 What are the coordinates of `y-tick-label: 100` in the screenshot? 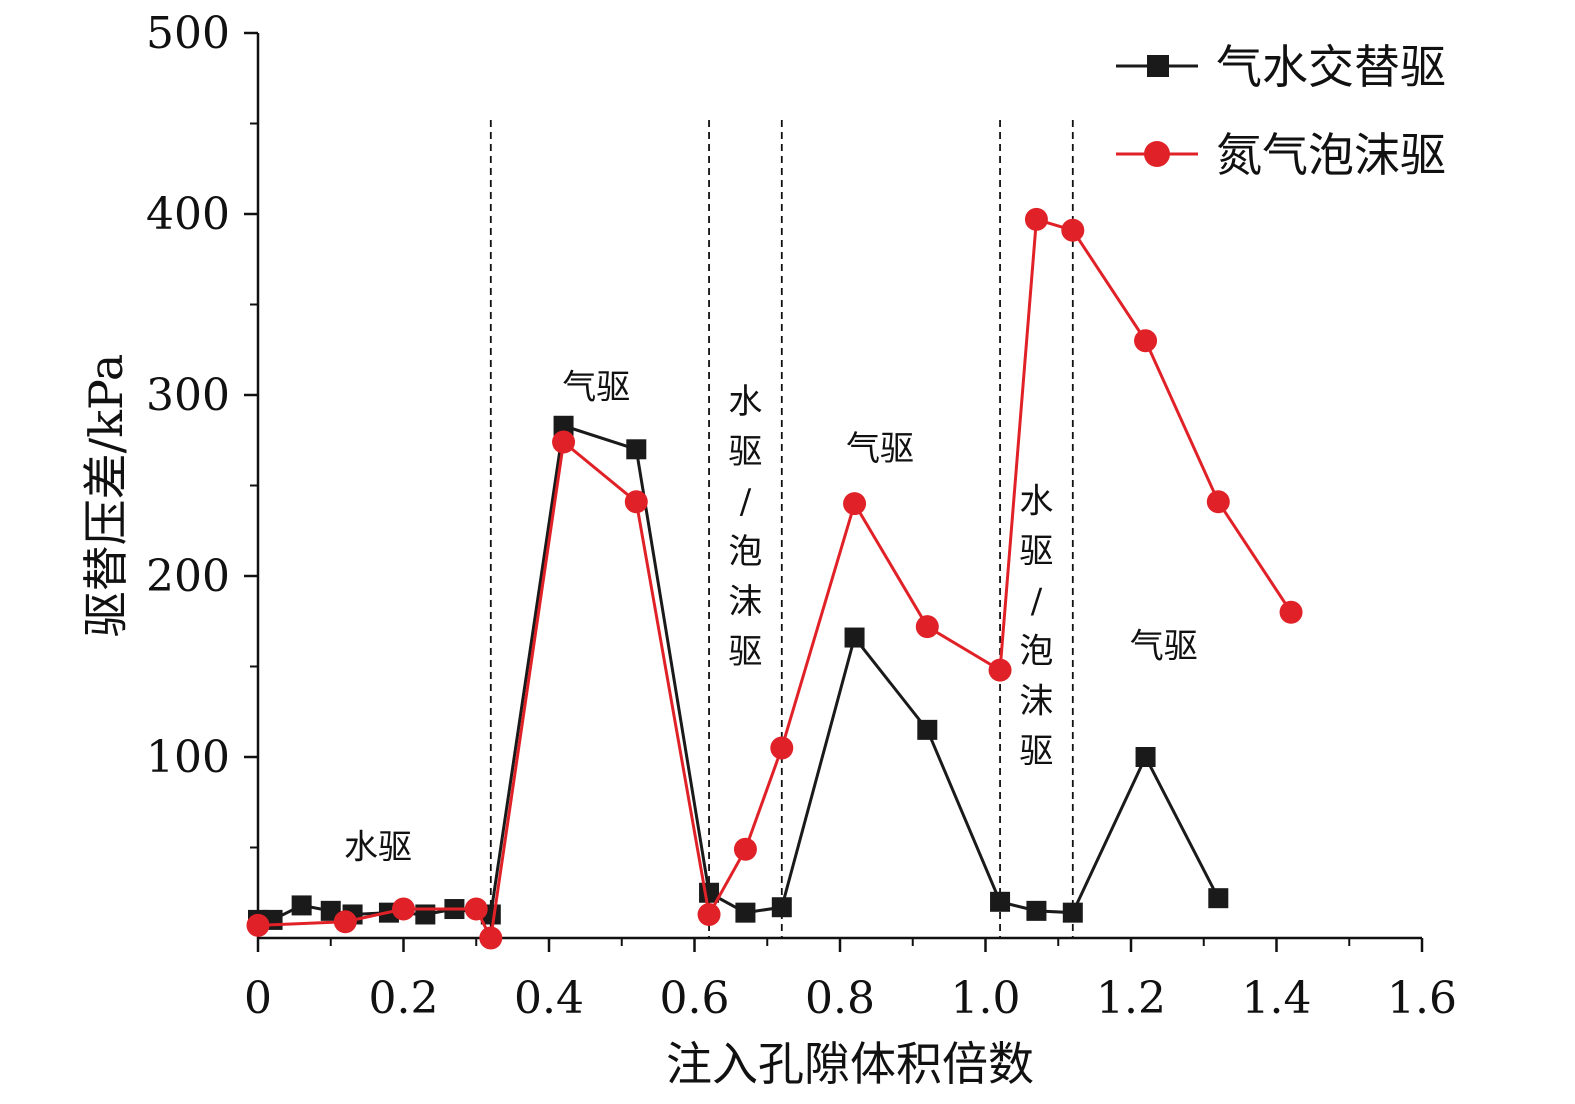 It's located at (188, 757).